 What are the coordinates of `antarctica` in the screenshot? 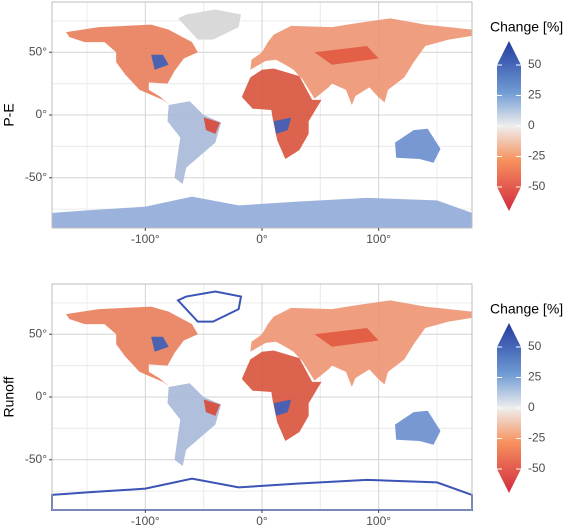 It's located at (262, 212).